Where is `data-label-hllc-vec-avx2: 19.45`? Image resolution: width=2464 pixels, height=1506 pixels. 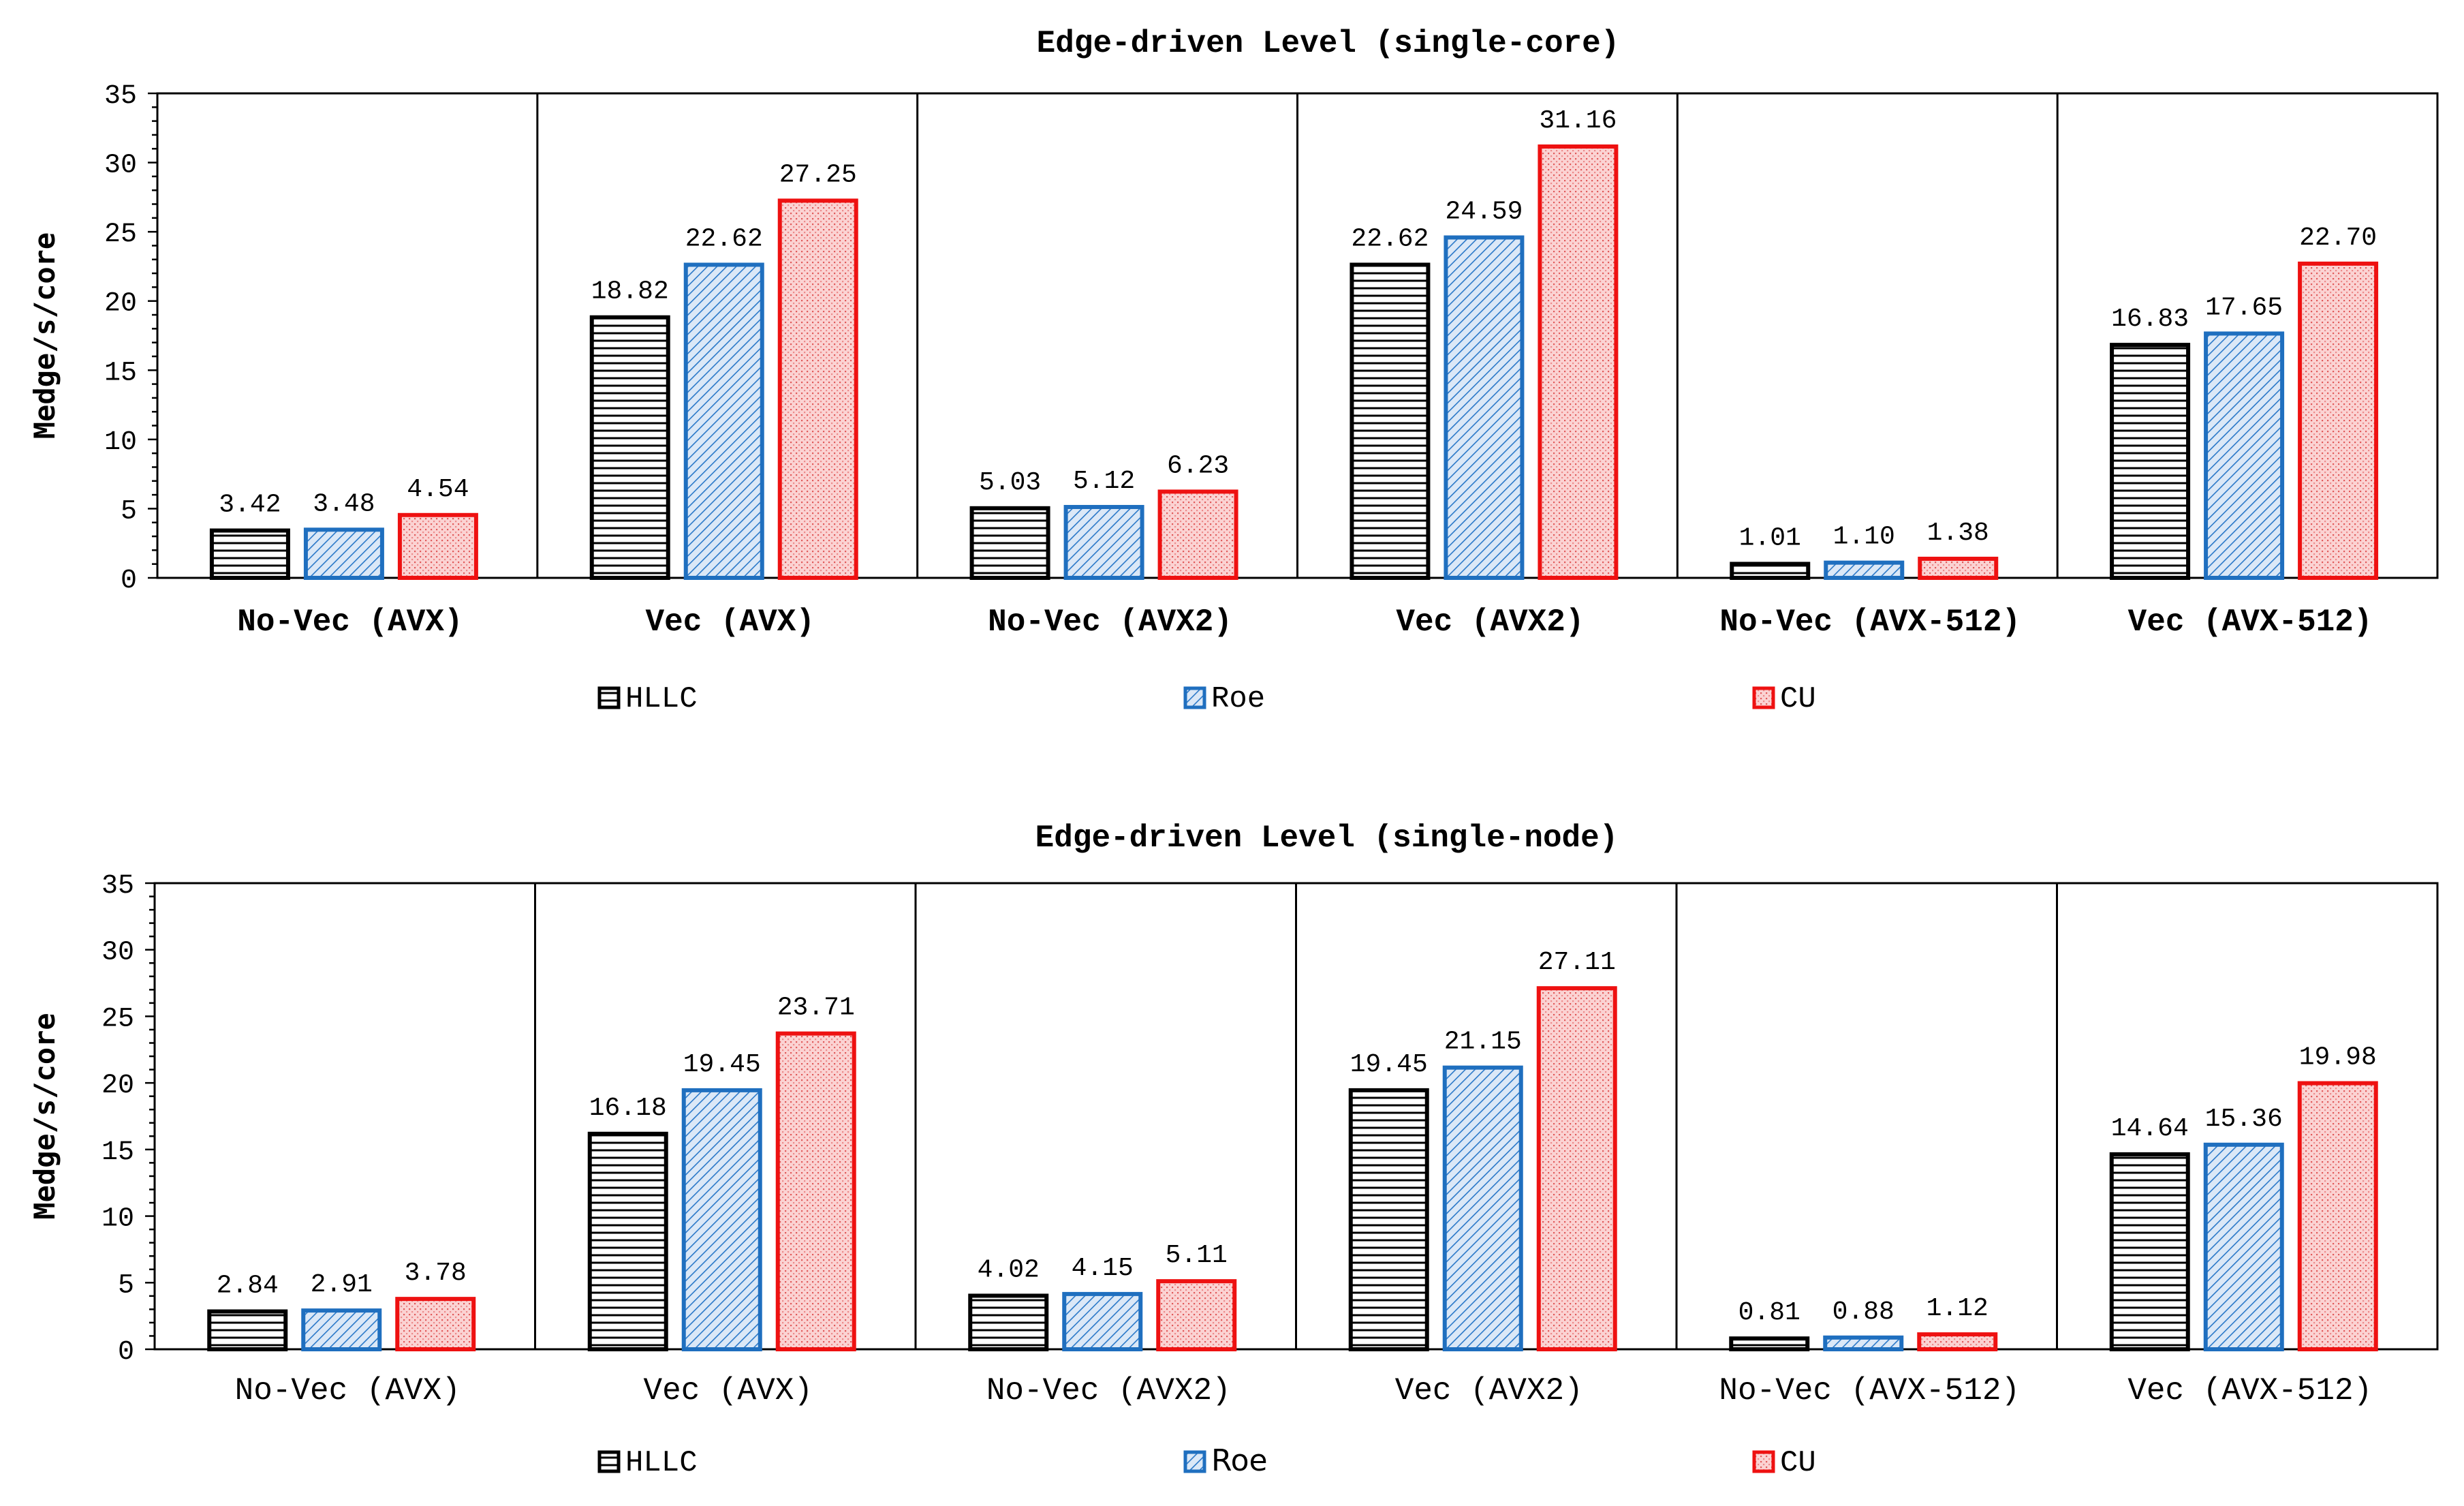 data-label-hllc-vec-avx2: 19.45 is located at coordinates (1389, 1064).